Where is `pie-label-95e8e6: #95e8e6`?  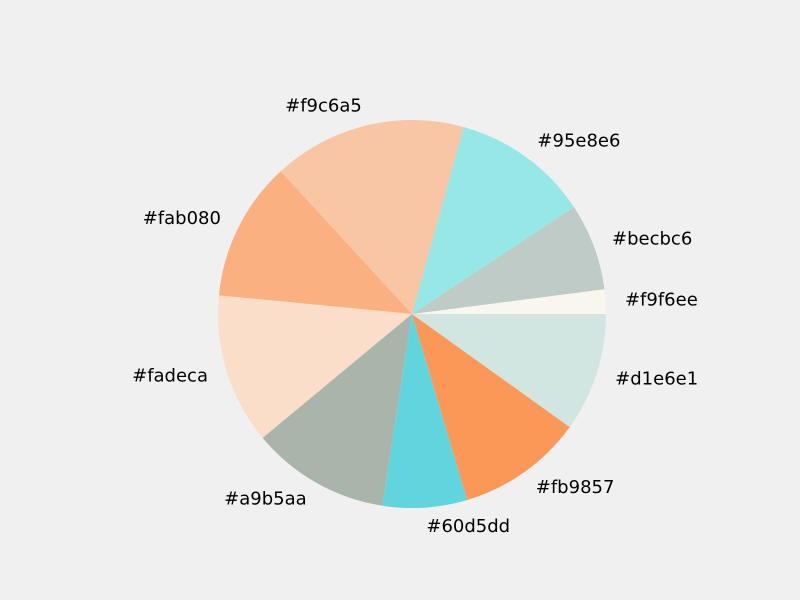
pie-label-95e8e6: #95e8e6 is located at coordinates (578, 140).